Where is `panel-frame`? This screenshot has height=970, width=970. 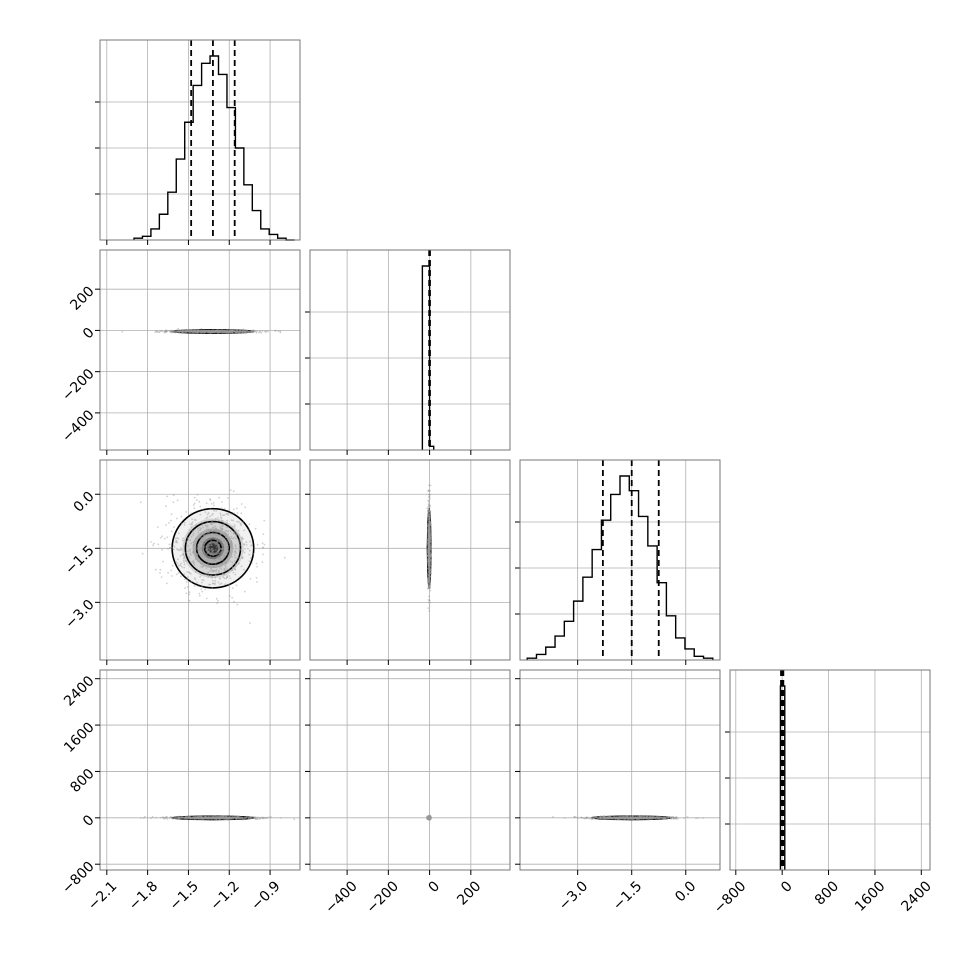
panel-frame is located at coordinates (620, 770).